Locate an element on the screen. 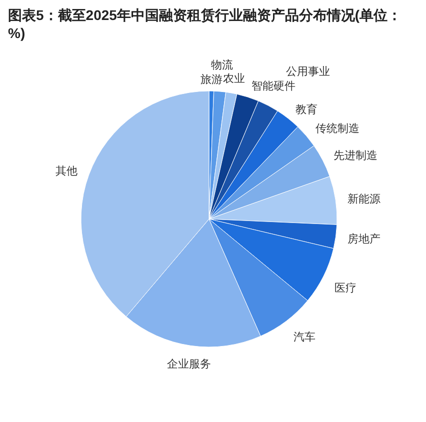 The width and height of the screenshot is (426, 422). slice-label: 汽车 is located at coordinates (304, 337).